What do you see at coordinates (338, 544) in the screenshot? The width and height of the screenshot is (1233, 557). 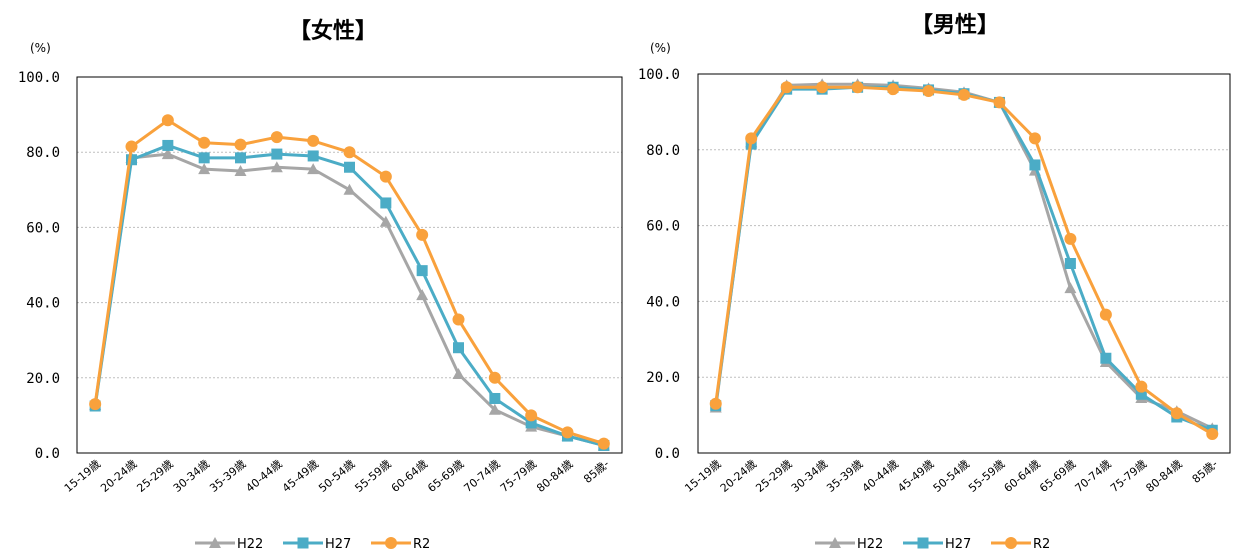 I see `legend-label-h27: H27` at bounding box center [338, 544].